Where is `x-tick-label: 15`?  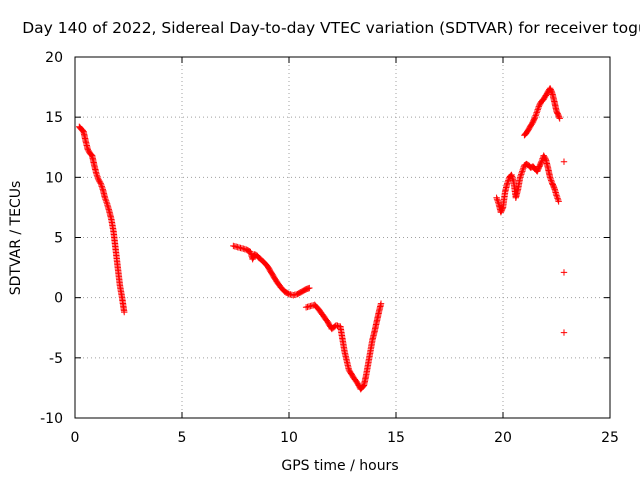 x-tick-label: 15 is located at coordinates (396, 438).